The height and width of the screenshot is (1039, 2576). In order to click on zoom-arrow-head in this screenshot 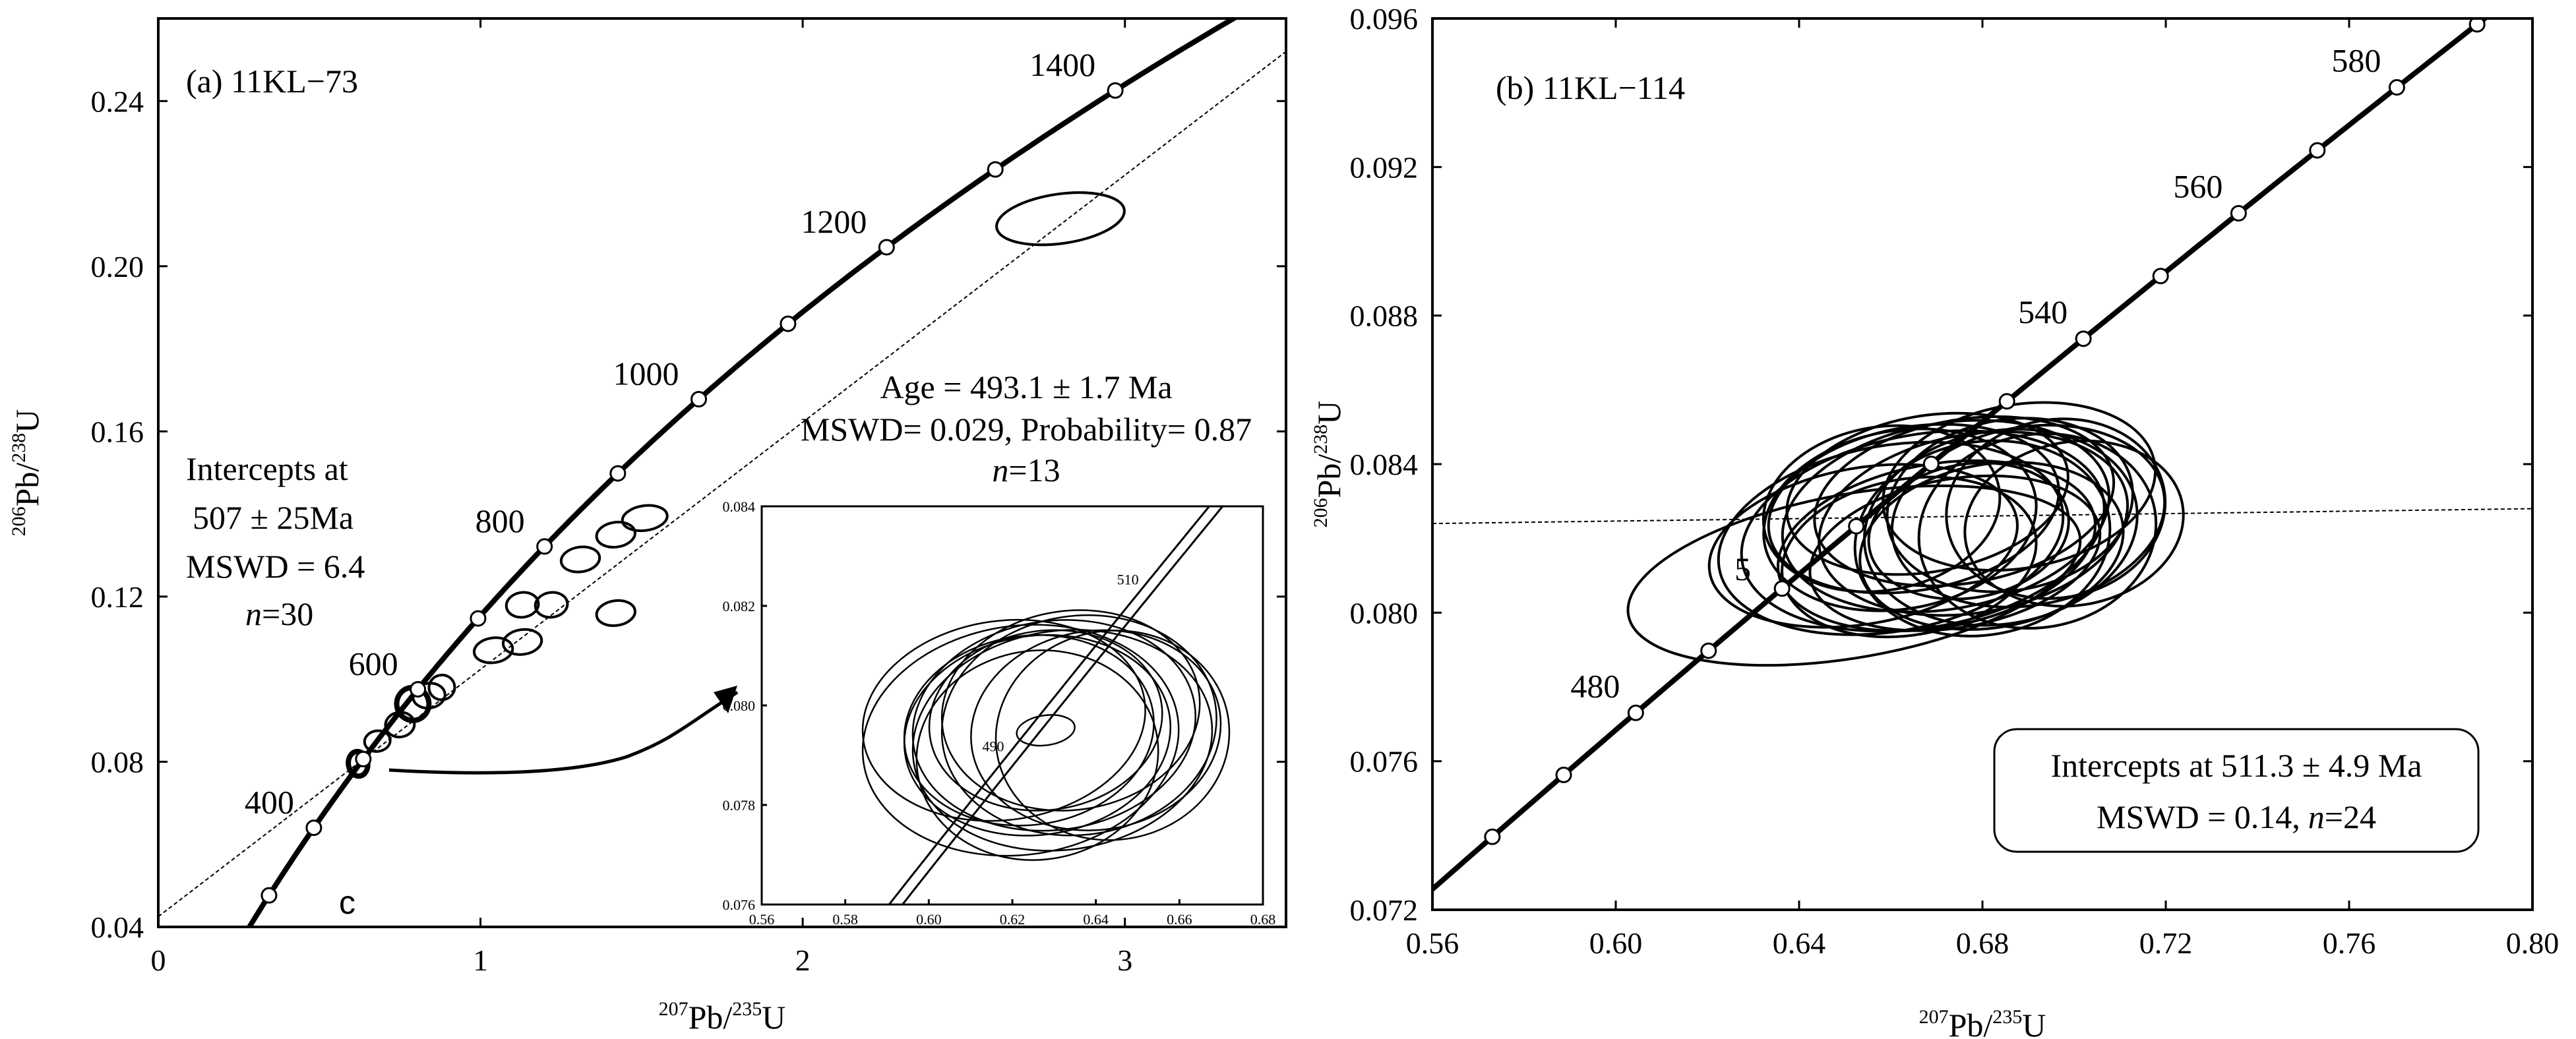, I will do `click(725, 699)`.